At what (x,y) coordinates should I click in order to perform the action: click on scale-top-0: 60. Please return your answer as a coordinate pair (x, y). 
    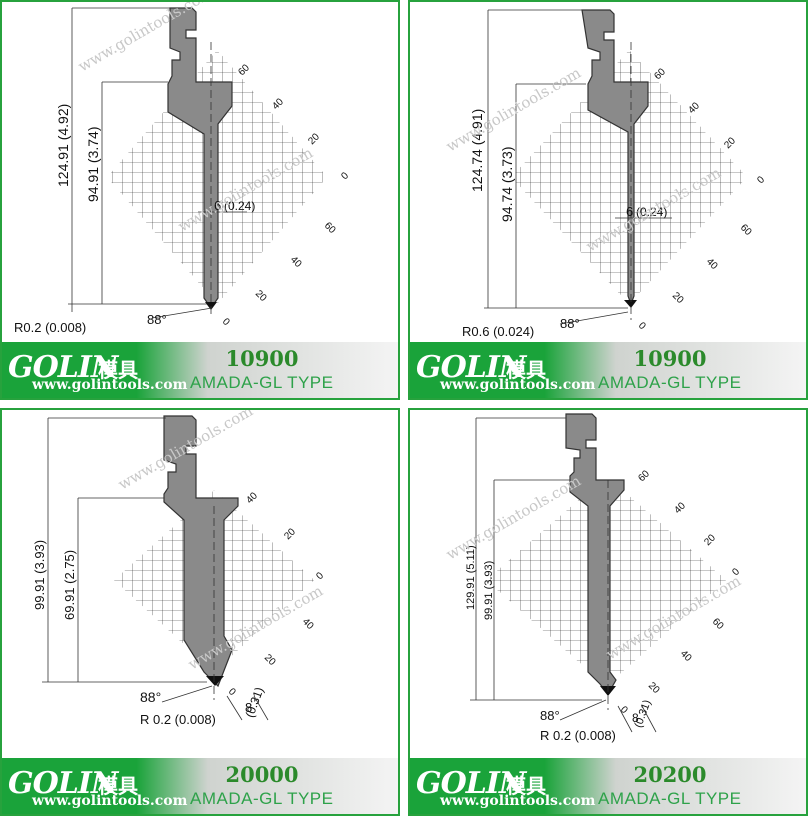
    Looking at the image, I should click on (644, 476).